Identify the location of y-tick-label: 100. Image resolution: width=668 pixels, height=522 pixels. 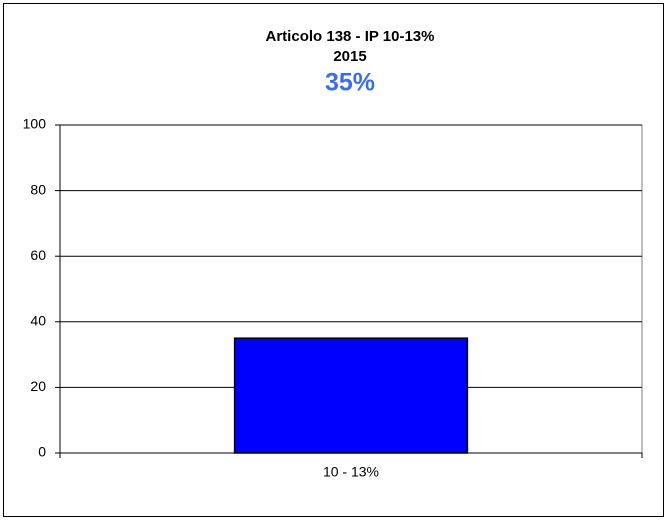
(35, 124).